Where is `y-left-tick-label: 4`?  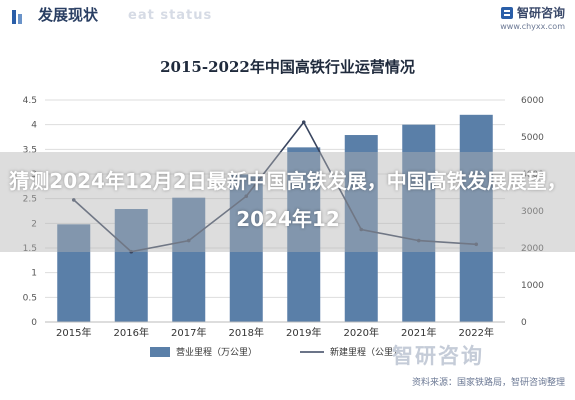
y-left-tick-label: 4 is located at coordinates (34, 126).